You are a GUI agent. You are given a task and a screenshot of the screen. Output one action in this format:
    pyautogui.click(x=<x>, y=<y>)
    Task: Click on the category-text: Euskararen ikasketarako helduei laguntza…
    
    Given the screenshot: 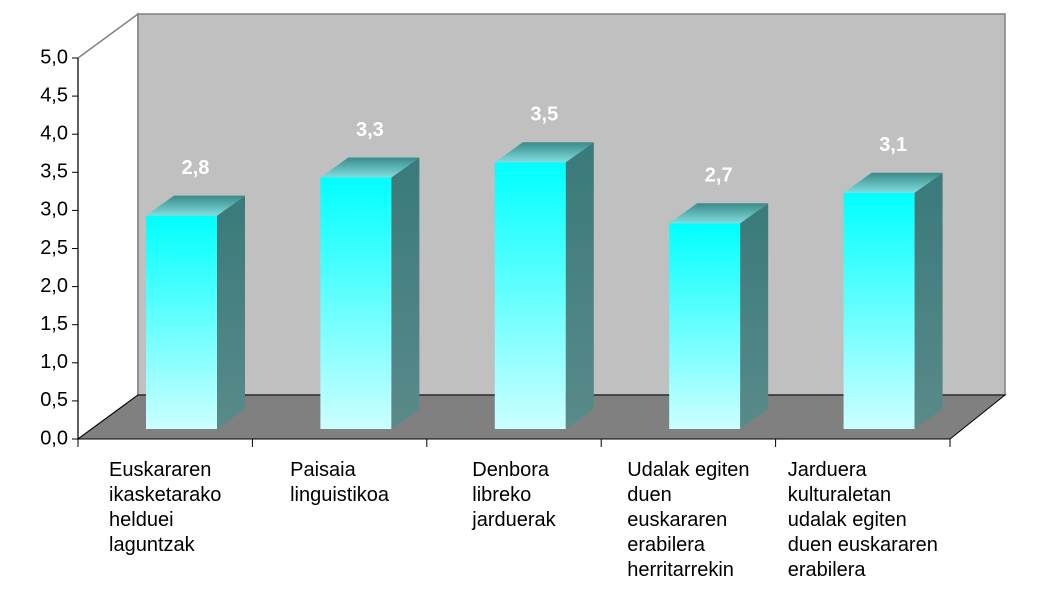 What is the action you would take?
    pyautogui.click(x=165, y=507)
    